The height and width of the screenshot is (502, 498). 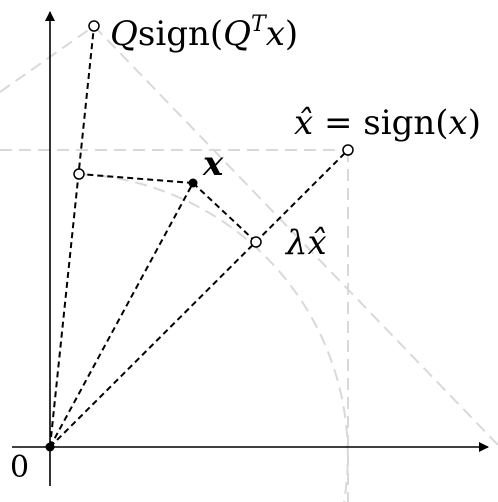 What do you see at coordinates (79, 174) in the screenshot?
I see `projection-point` at bounding box center [79, 174].